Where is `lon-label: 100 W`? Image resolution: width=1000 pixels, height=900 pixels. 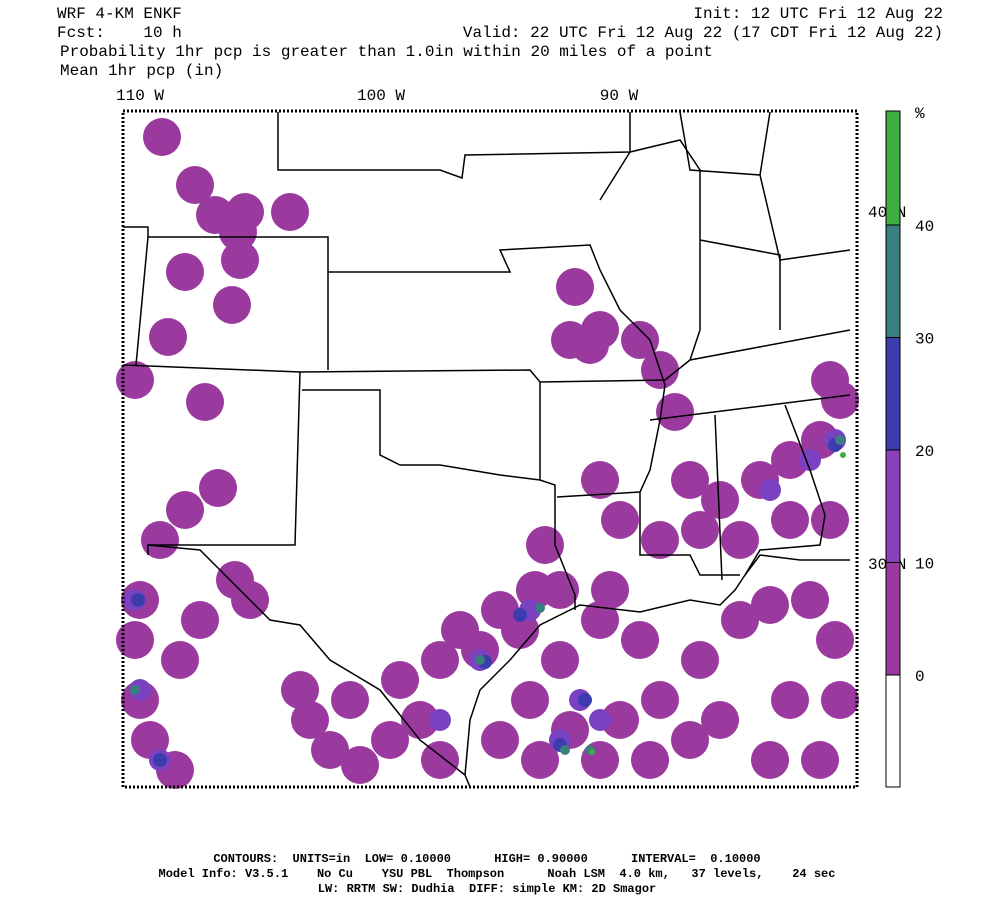
lon-label: 100 W is located at coordinates (381, 96).